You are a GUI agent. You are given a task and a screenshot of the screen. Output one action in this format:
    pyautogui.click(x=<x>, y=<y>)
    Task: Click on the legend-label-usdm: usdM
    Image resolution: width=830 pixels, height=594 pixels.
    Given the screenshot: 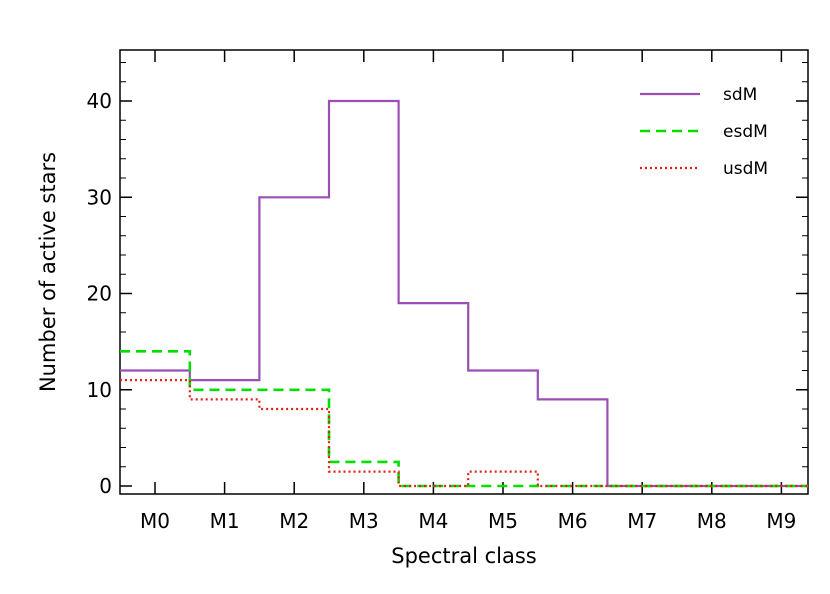 What is the action you would take?
    pyautogui.click(x=745, y=169)
    